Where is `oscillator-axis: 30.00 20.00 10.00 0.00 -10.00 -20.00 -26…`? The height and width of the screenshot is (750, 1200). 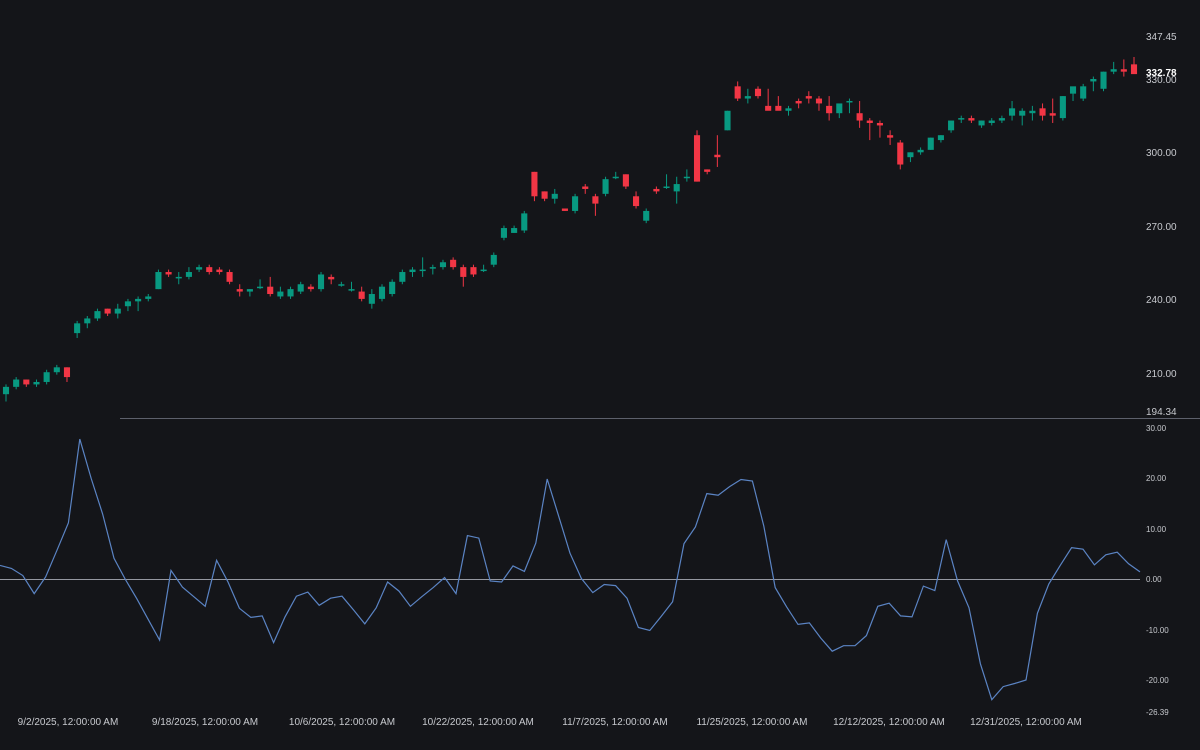
oscillator-axis: 30.00 20.00 10.00 0.00 -10.00 -20.00 -26… is located at coordinates (1157, 570).